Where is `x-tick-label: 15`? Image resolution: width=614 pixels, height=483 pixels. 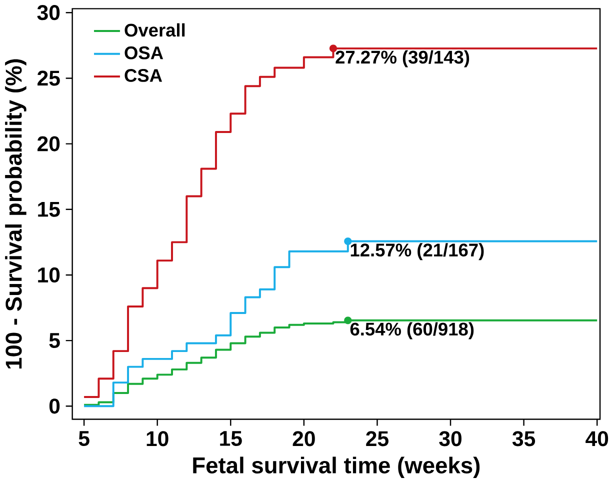 x-tick-label: 15 is located at coordinates (231, 438).